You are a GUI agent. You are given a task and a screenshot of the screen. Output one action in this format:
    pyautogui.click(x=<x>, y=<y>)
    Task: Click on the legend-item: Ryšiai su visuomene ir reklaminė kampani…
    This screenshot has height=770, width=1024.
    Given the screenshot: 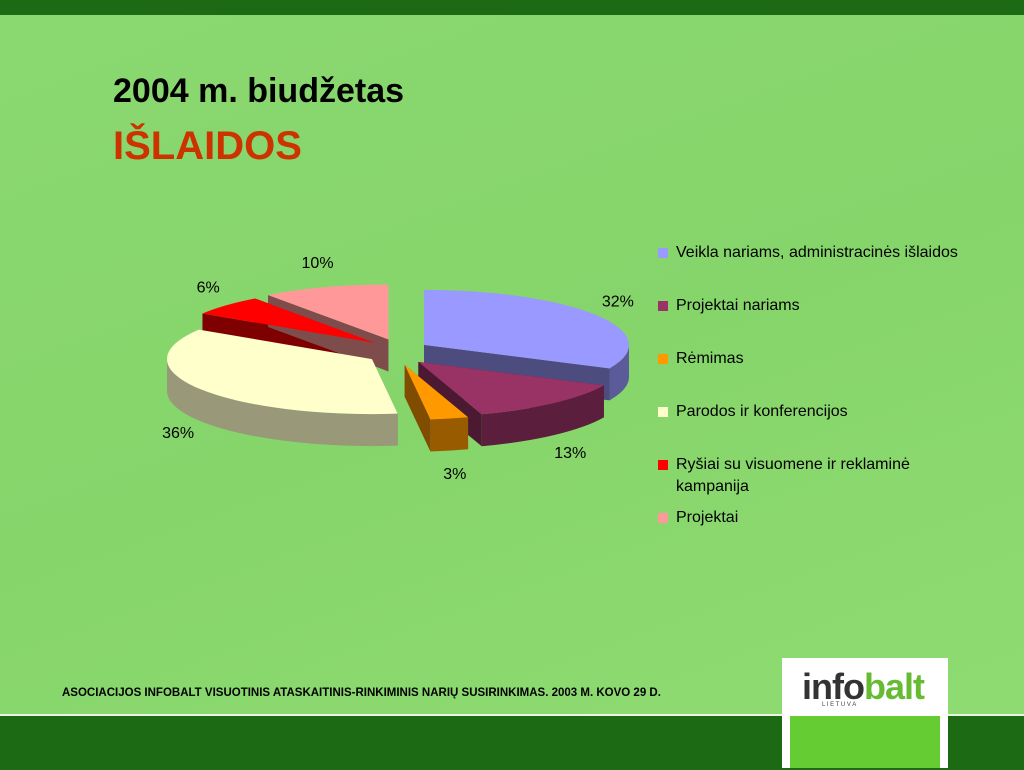 What is the action you would take?
    pyautogui.click(x=808, y=480)
    